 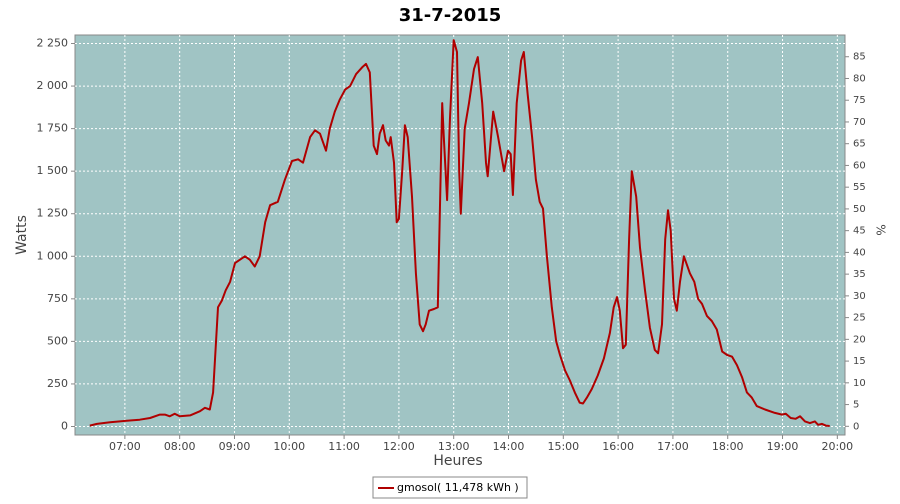 What do you see at coordinates (859, 122) in the screenshot?
I see `y2-tick-label: 70` at bounding box center [859, 122].